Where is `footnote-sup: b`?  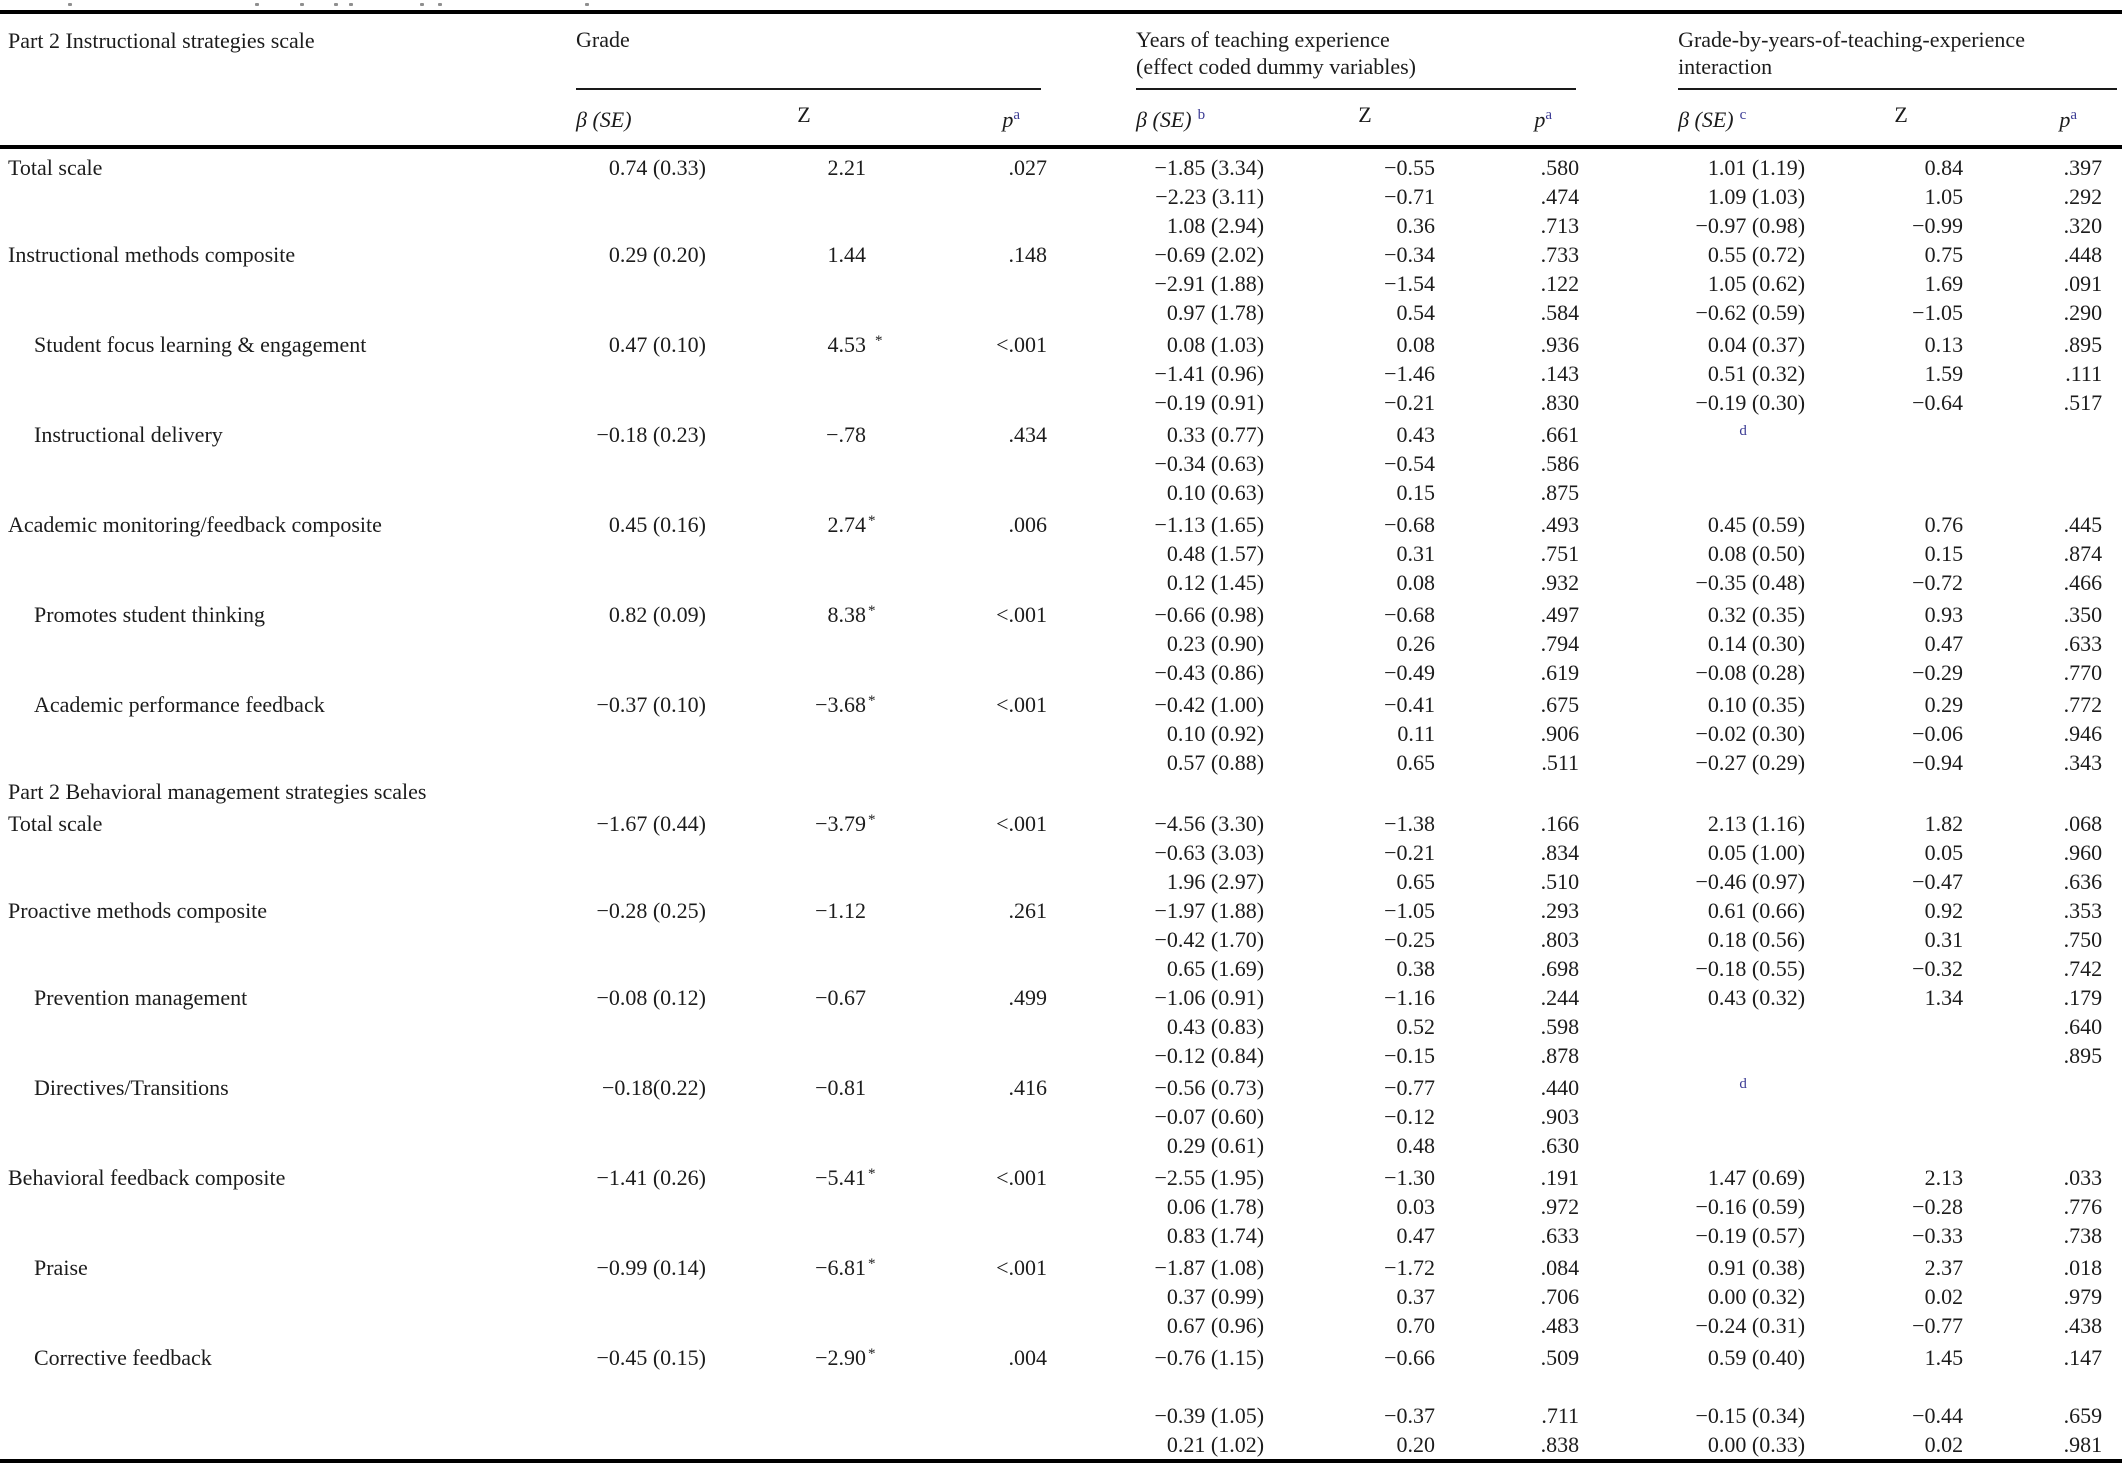
footnote-sup: b is located at coordinates (1201, 115).